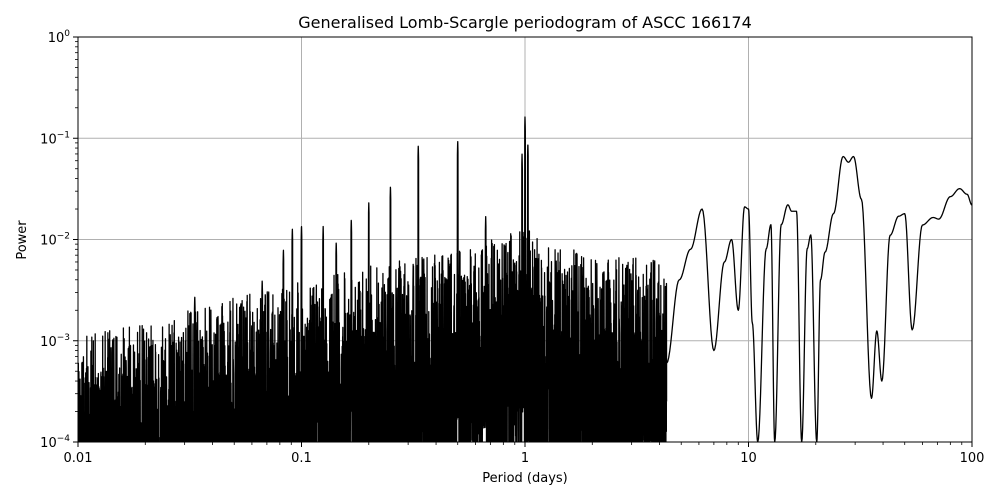 The image size is (1000, 500). What do you see at coordinates (301, 458) in the screenshot?
I see `x-tick-label: 0.1` at bounding box center [301, 458].